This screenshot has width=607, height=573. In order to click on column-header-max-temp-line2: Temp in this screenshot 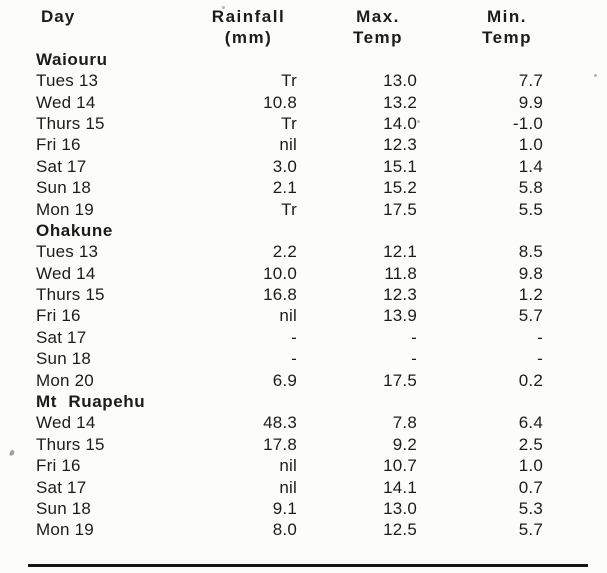, I will do `click(378, 38)`.